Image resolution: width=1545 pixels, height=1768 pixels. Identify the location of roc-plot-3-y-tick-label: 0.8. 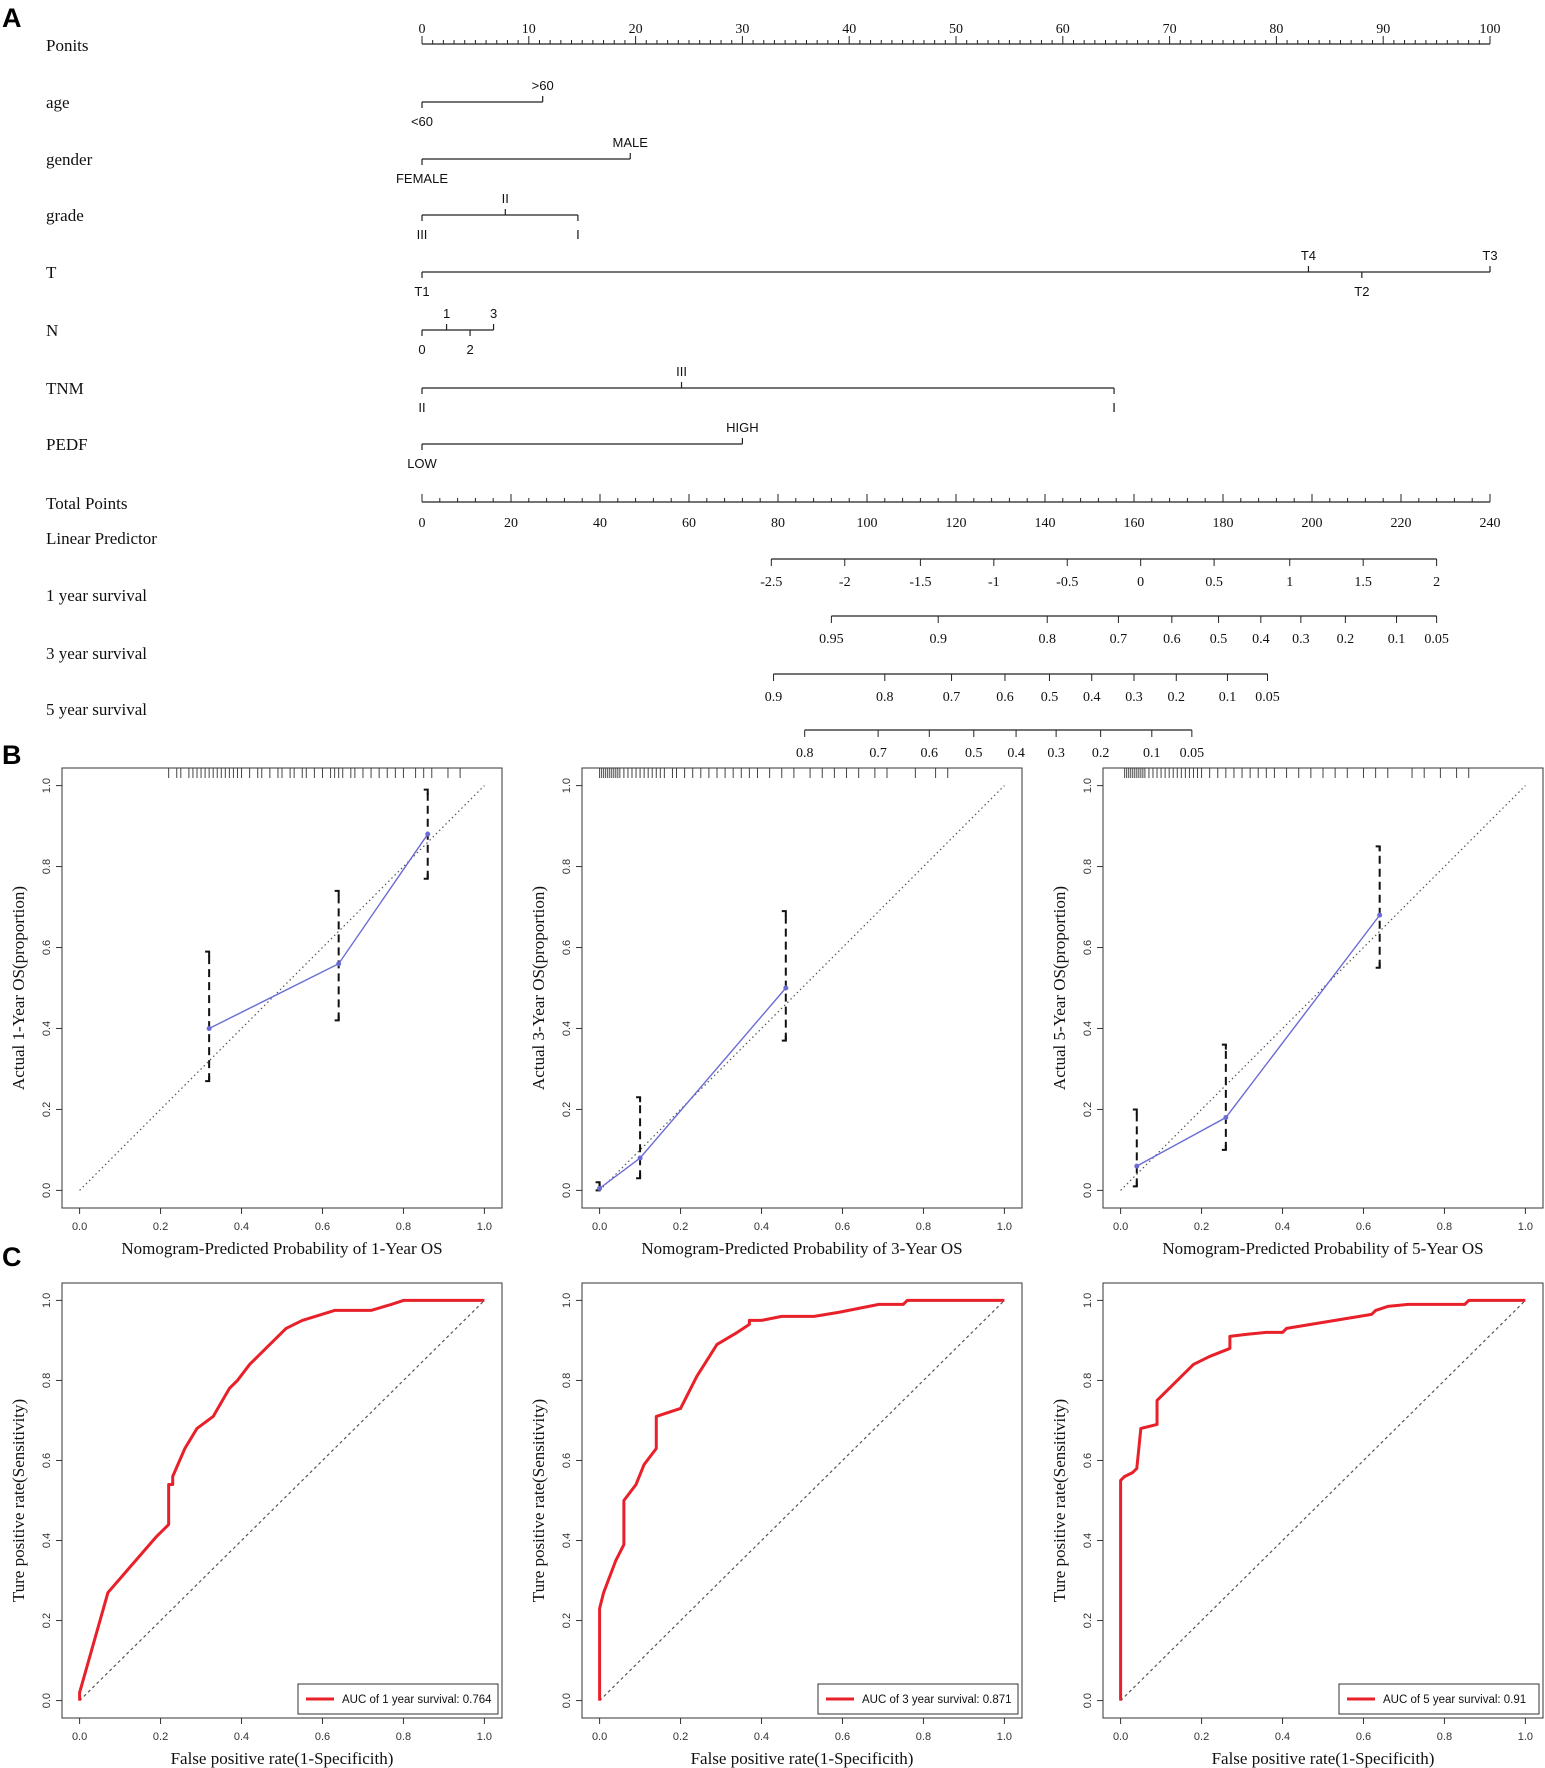
(1088, 1380).